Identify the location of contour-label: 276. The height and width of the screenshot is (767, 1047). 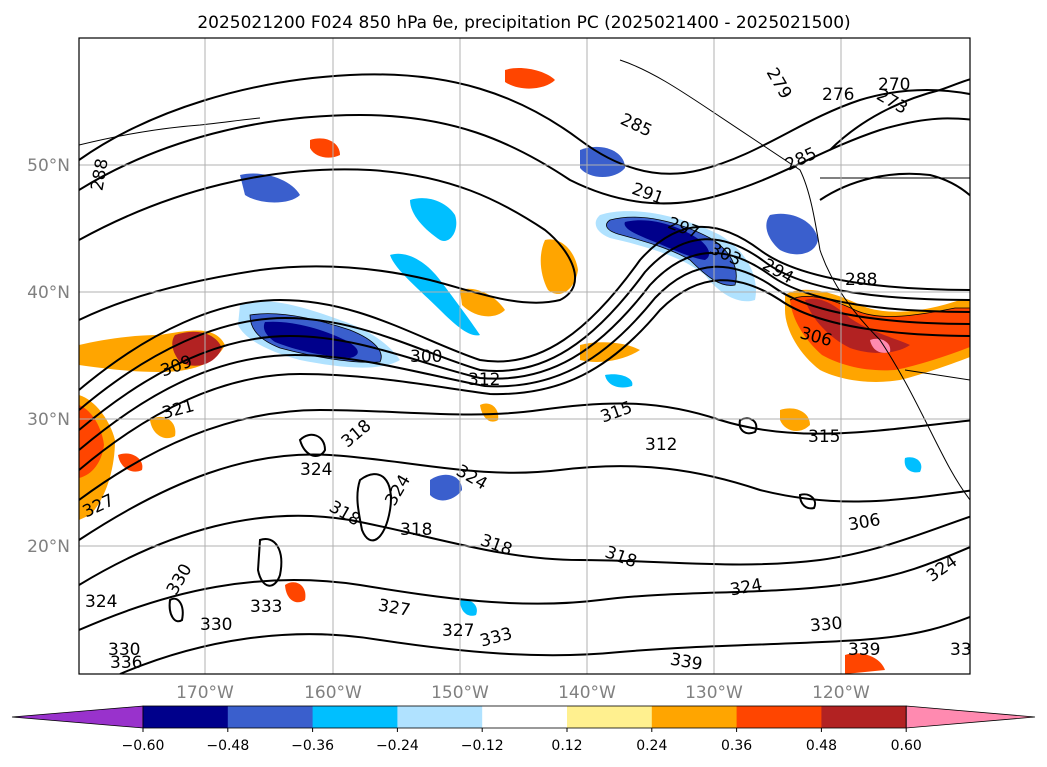
(838, 95).